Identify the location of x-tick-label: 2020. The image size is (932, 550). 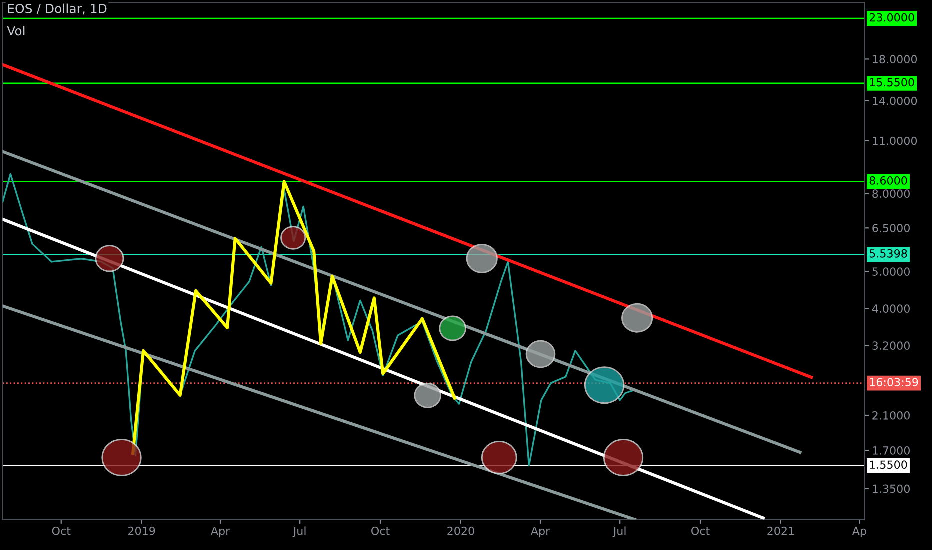
(461, 531).